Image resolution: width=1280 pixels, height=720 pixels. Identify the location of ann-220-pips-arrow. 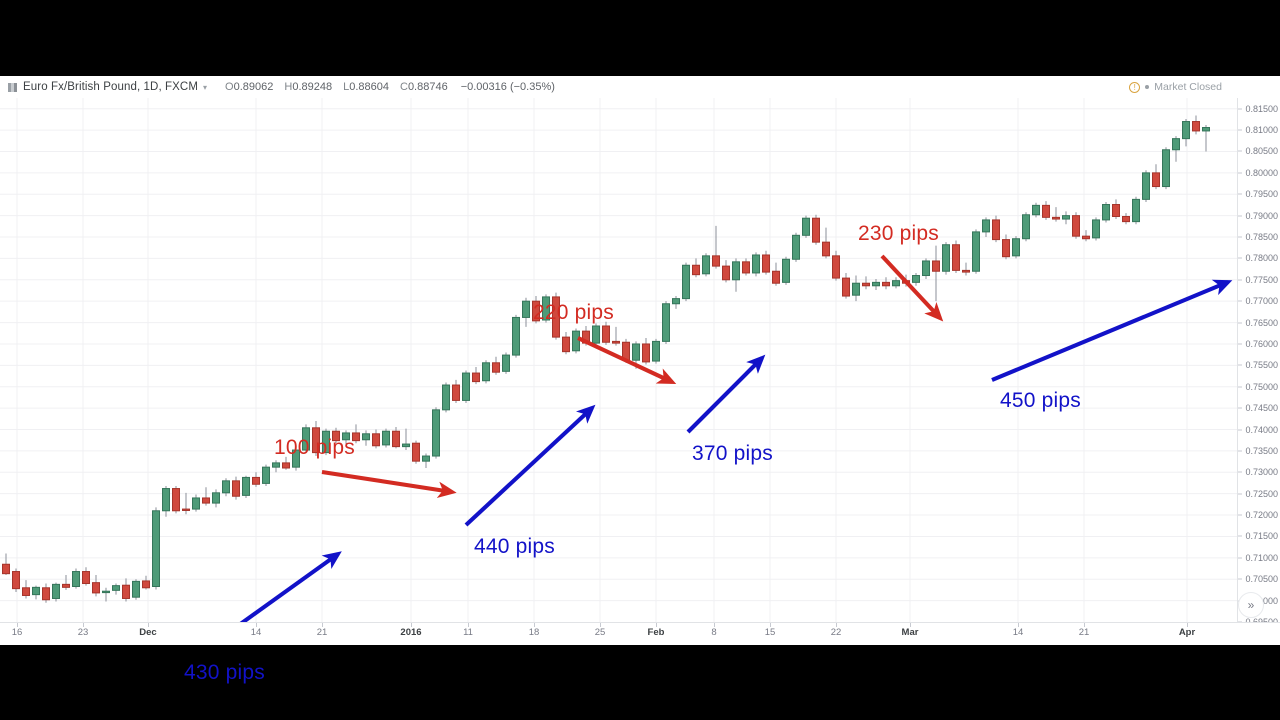
(627, 360).